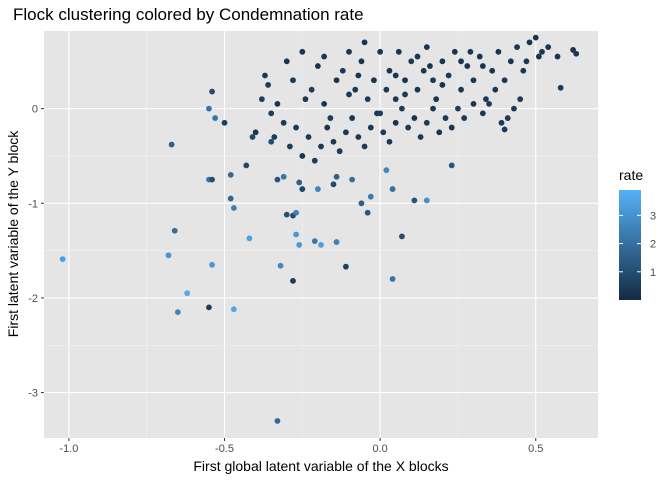 The height and width of the screenshot is (480, 672). Describe the element at coordinates (68, 449) in the screenshot. I see `x-tick-label: -1.0` at that location.